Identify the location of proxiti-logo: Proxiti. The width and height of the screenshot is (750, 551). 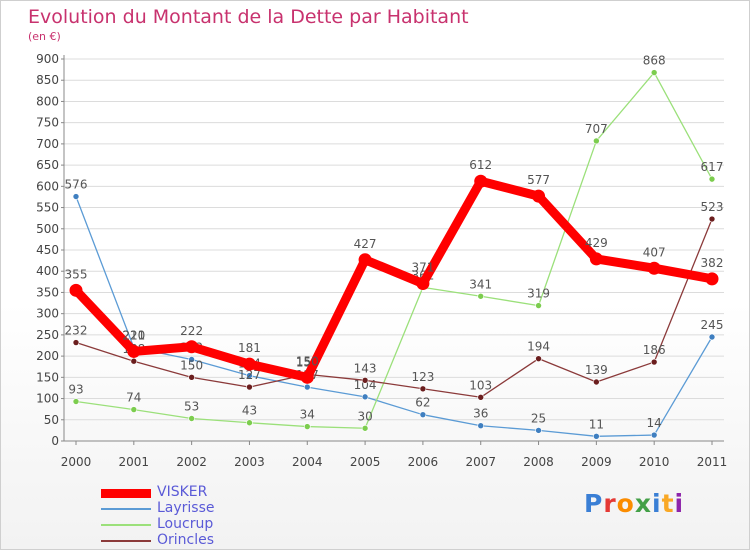
(634, 503).